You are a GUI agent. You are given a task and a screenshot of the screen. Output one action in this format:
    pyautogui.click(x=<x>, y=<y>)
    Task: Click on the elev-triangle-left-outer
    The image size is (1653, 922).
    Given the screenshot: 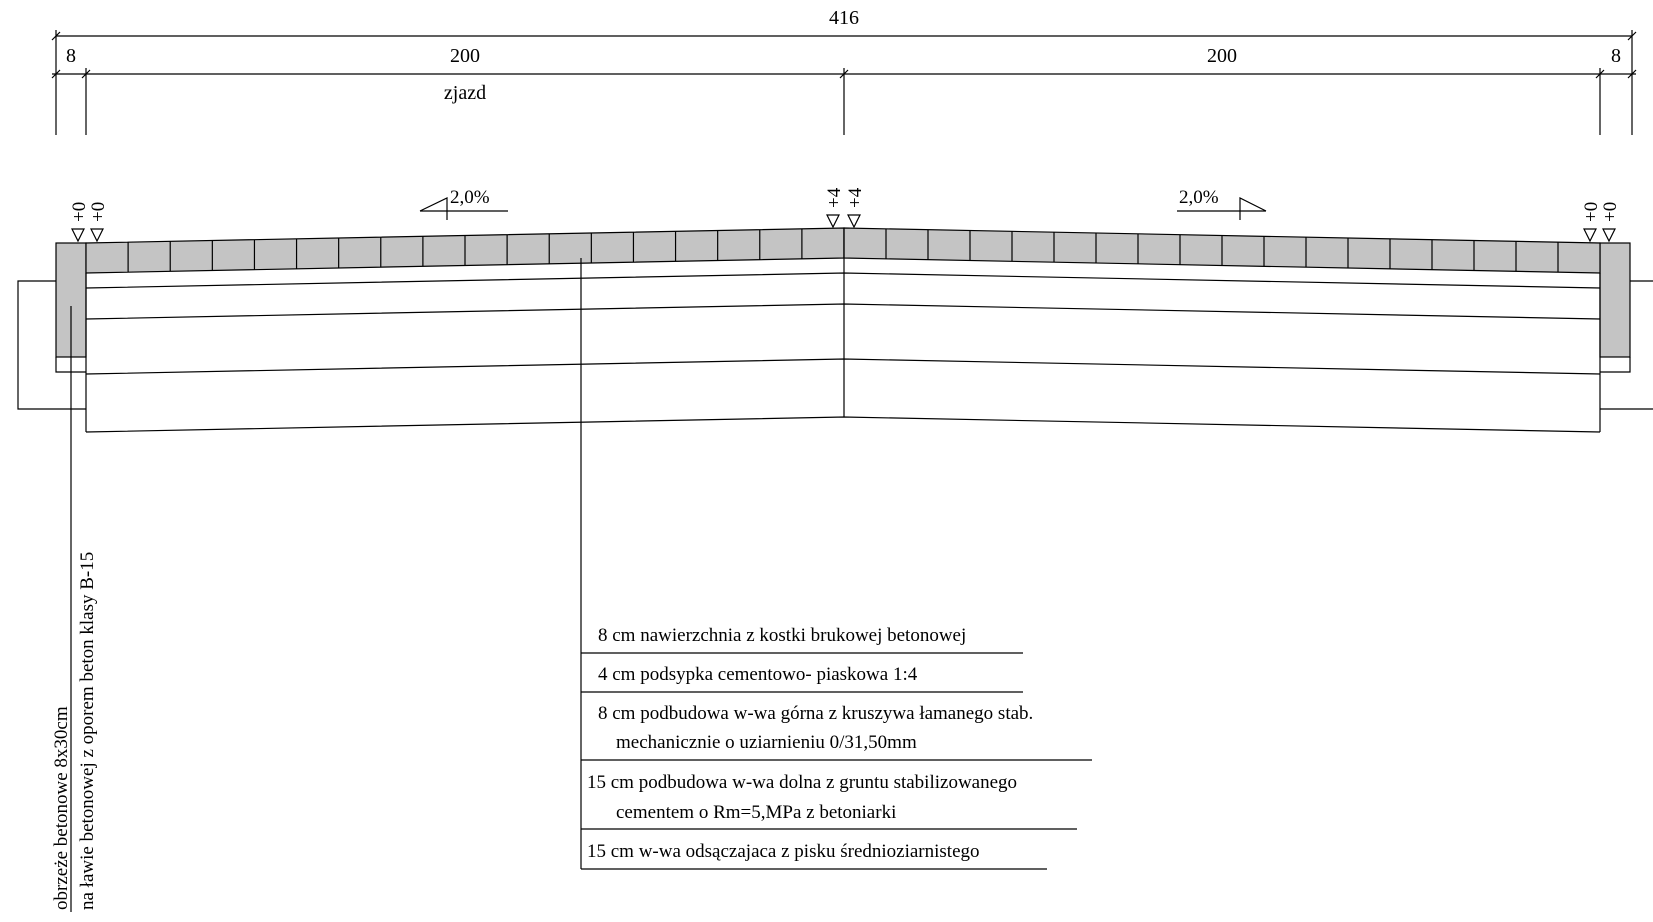 What is the action you would take?
    pyautogui.click(x=78, y=235)
    